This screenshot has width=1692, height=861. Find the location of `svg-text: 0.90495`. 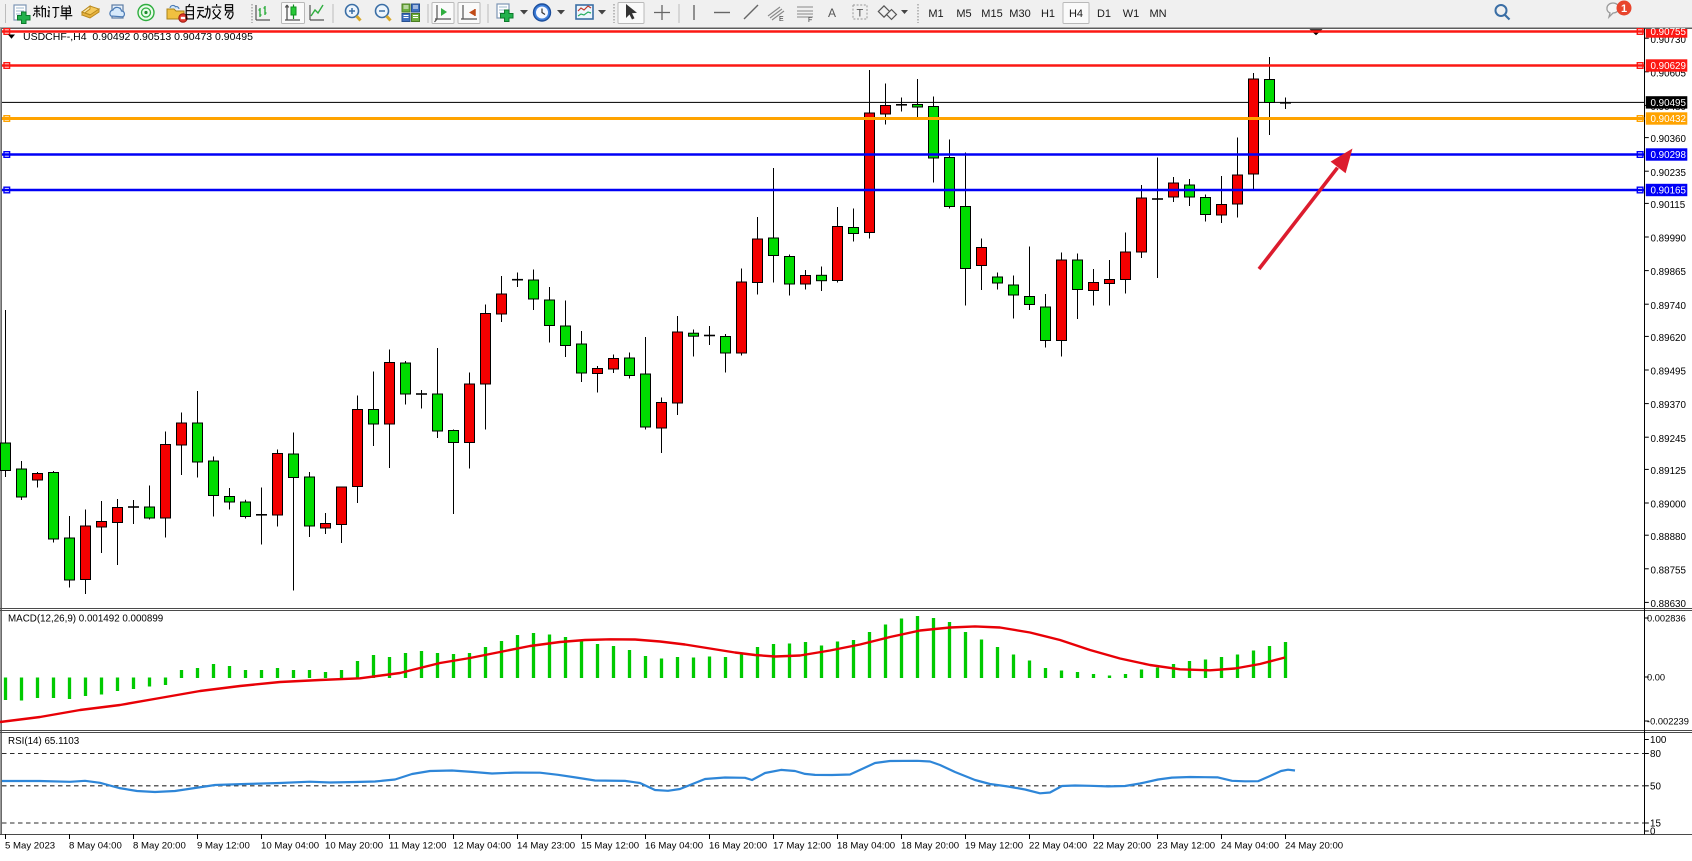

svg-text: 0.90495 is located at coordinates (1669, 103).